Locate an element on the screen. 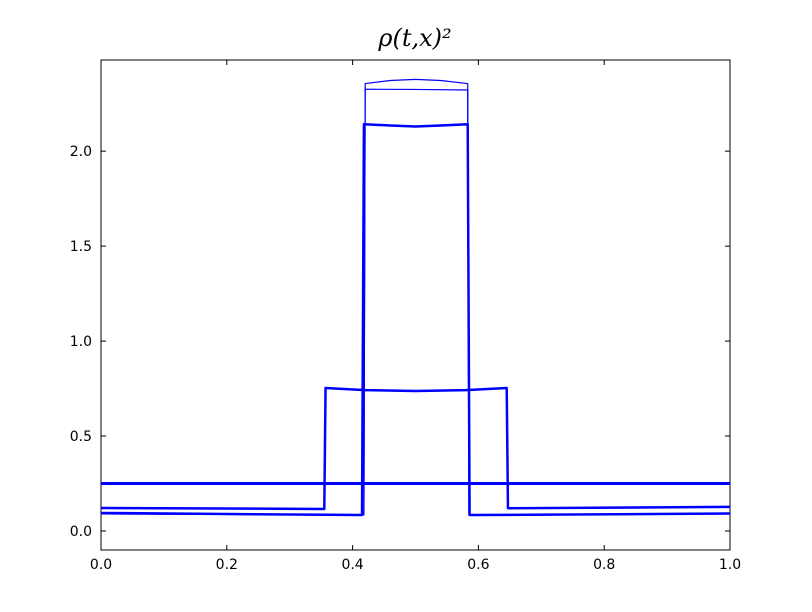  x-tick-label: 0.2 is located at coordinates (227, 565).